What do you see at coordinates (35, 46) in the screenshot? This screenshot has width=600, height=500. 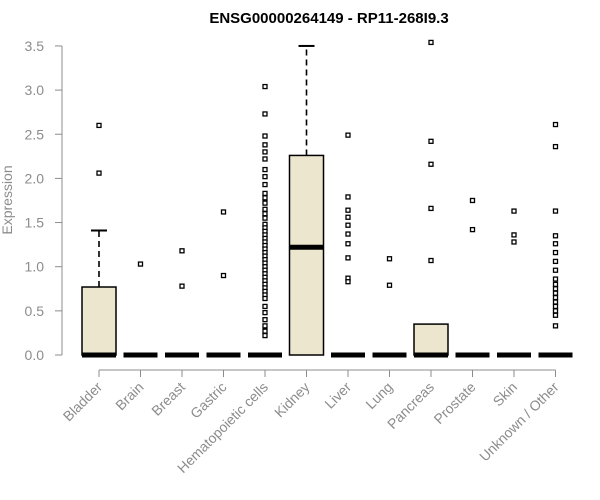 I see `y-tick-label: 3.5` at bounding box center [35, 46].